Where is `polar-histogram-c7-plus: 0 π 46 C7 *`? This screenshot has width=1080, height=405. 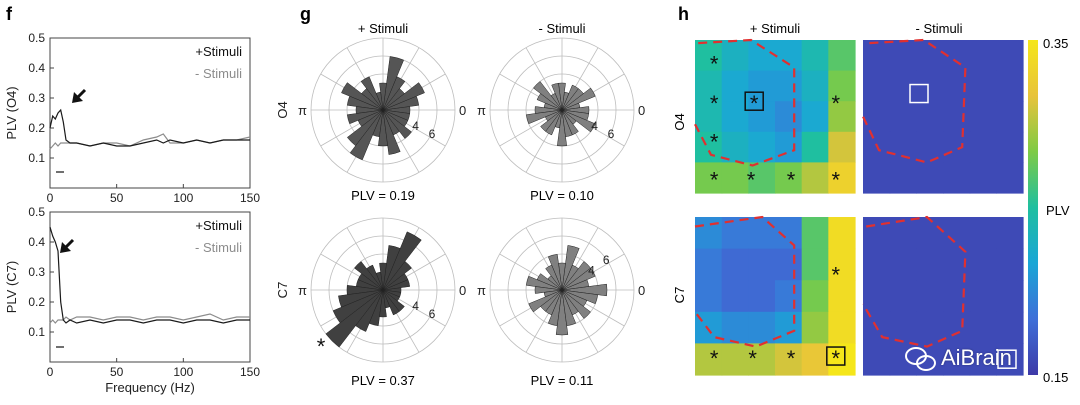 polar-histogram-c7-plus: 0 π 46 C7 * is located at coordinates (370, 290).